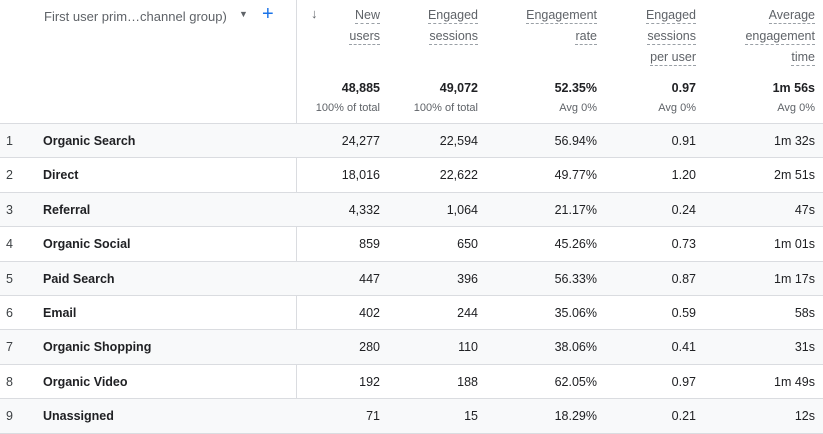 The height and width of the screenshot is (434, 823). Describe the element at coordinates (467, 313) in the screenshot. I see `cell-value: 244` at that location.